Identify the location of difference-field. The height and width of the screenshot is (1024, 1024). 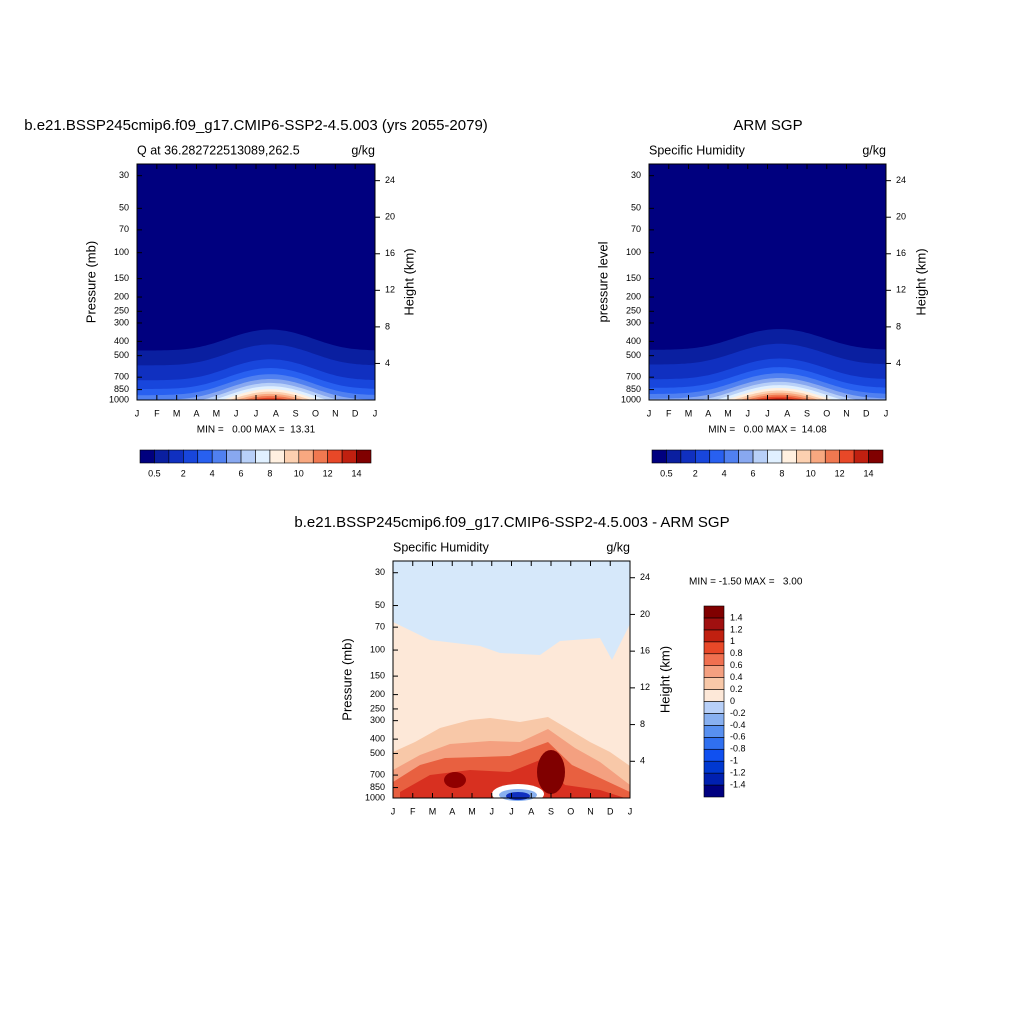
(511, 682).